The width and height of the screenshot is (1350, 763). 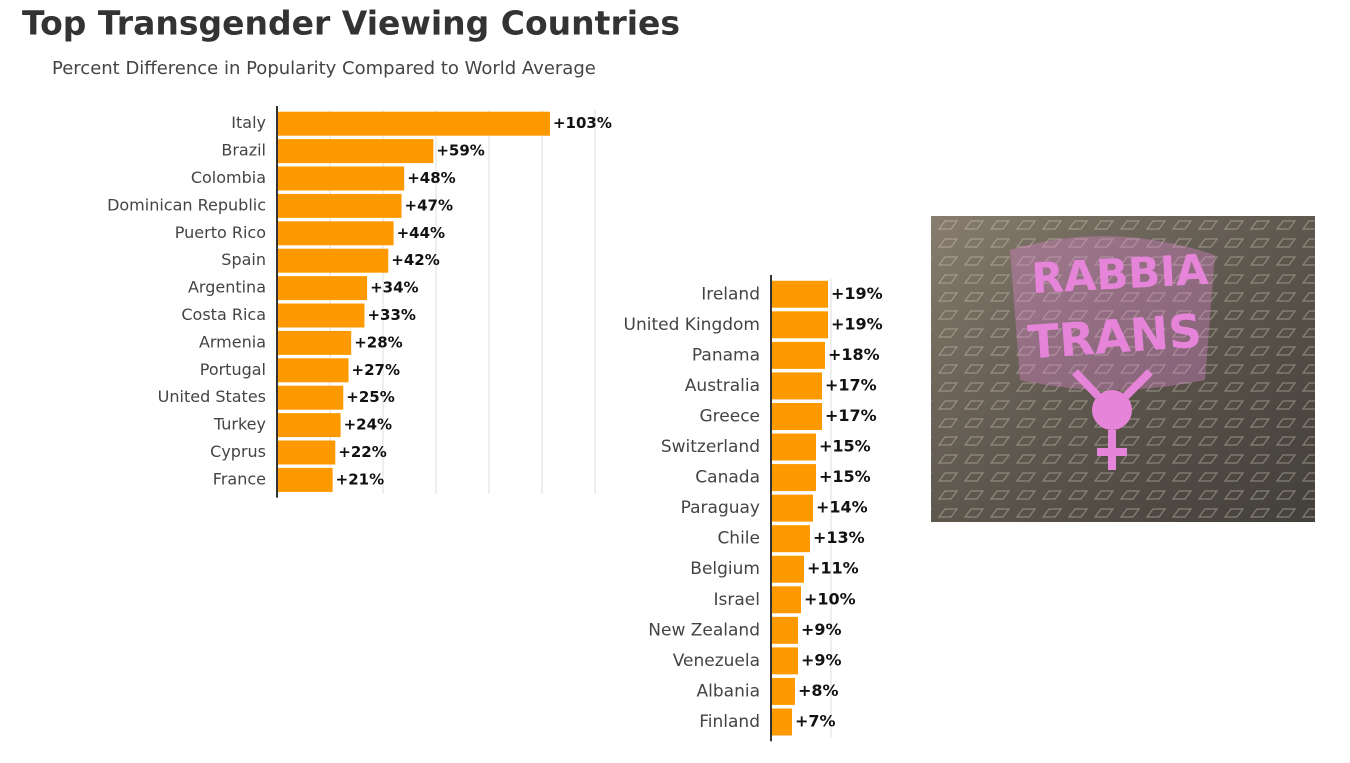 I want to click on y-tick-label: New Zealand, so click(x=704, y=630).